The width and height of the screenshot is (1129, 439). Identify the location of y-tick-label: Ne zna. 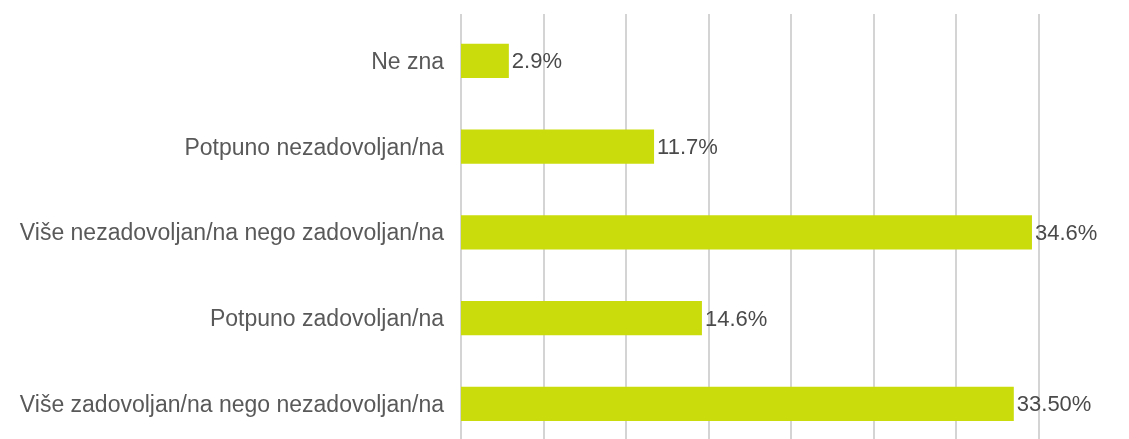
(408, 60).